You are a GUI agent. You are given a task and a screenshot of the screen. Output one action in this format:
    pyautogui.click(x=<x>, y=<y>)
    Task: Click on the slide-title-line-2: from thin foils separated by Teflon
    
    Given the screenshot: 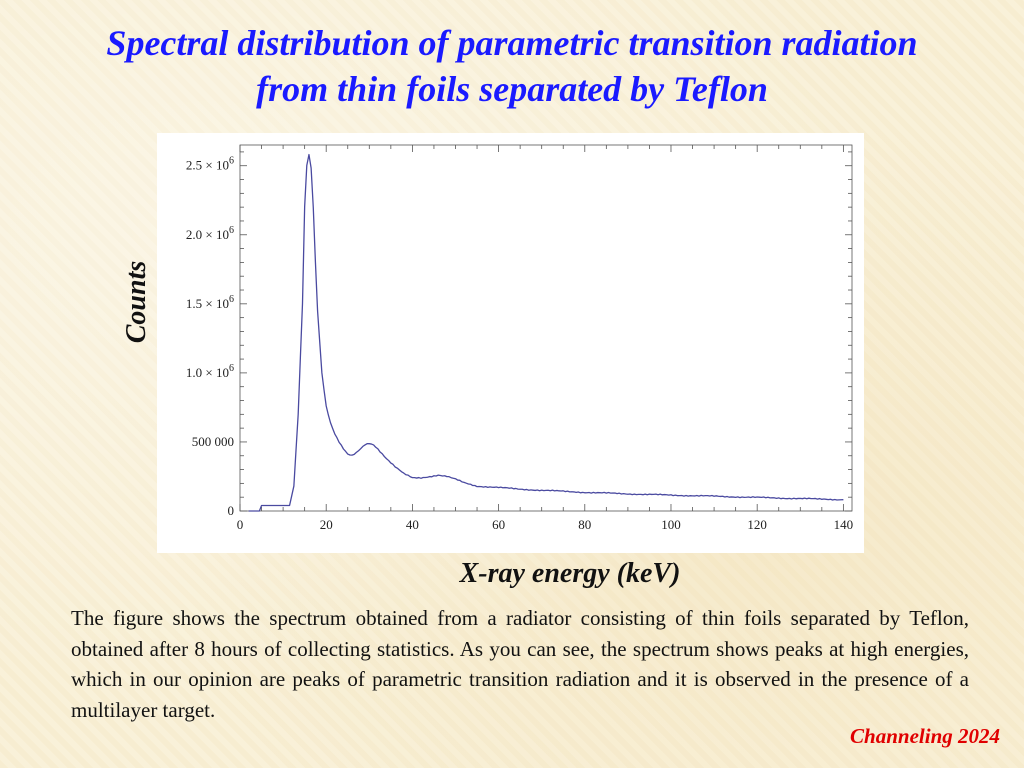 What is the action you would take?
    pyautogui.click(x=512, y=89)
    